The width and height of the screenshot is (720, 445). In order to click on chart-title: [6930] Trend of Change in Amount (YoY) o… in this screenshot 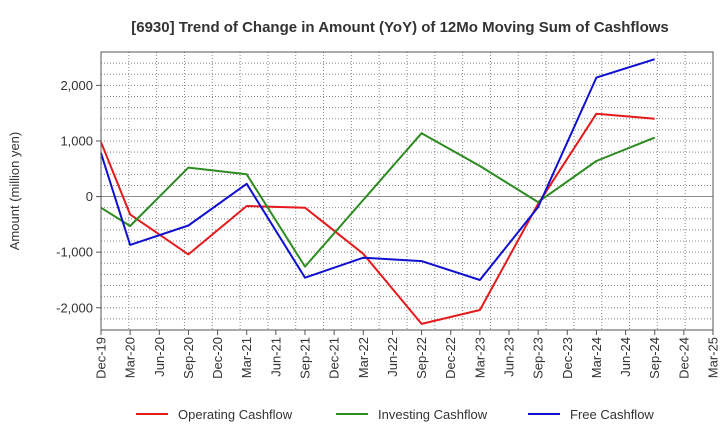, I will do `click(400, 27)`.